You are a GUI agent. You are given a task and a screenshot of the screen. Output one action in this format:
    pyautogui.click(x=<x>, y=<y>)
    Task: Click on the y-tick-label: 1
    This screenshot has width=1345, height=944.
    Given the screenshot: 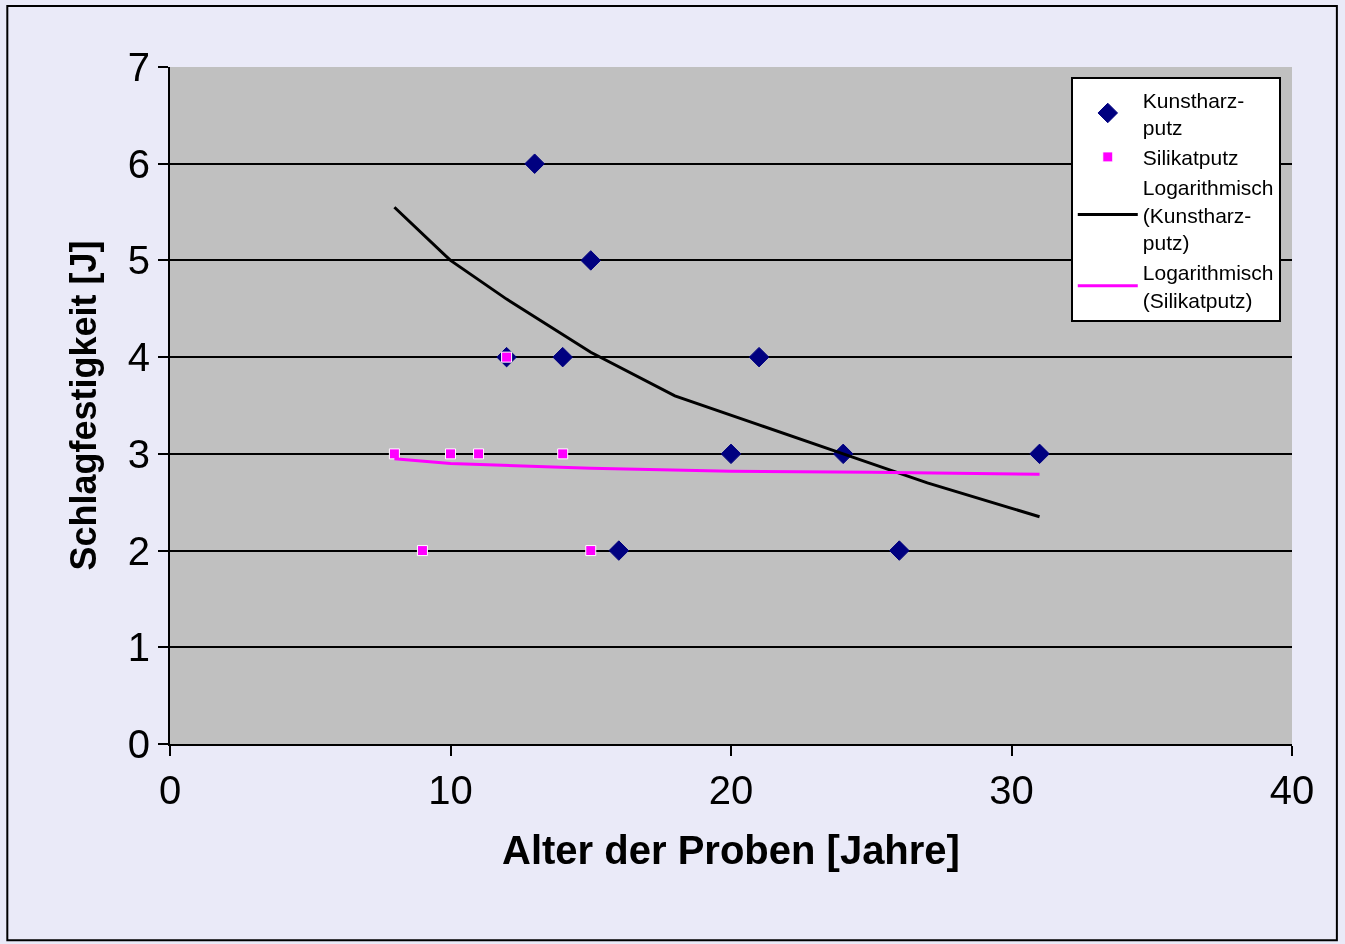 What is the action you would take?
    pyautogui.click(x=138, y=647)
    